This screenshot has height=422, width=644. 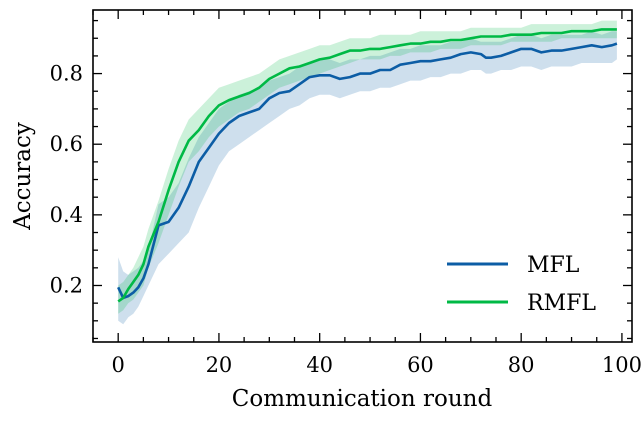 I want to click on legend: MFL RMFL, so click(x=521, y=284).